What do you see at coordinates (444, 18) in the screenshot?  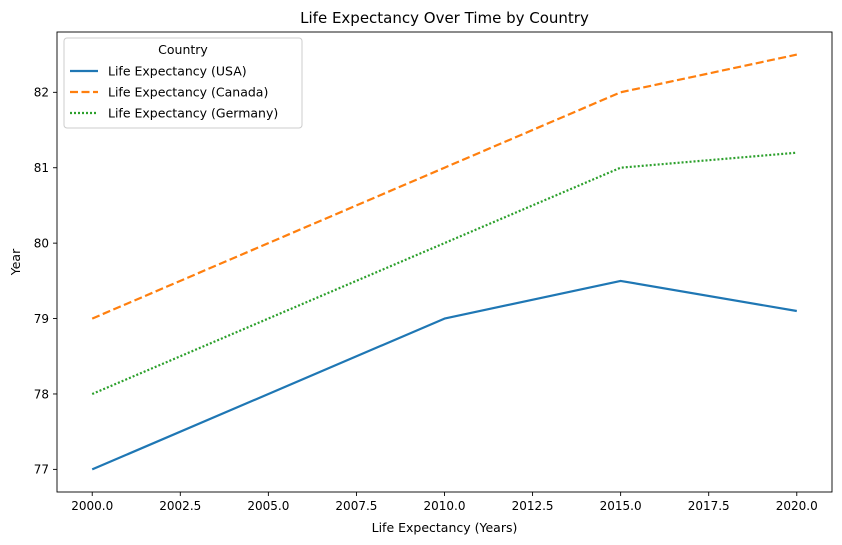 I see `chart-title: Life Expectancy Over Time by Country` at bounding box center [444, 18].